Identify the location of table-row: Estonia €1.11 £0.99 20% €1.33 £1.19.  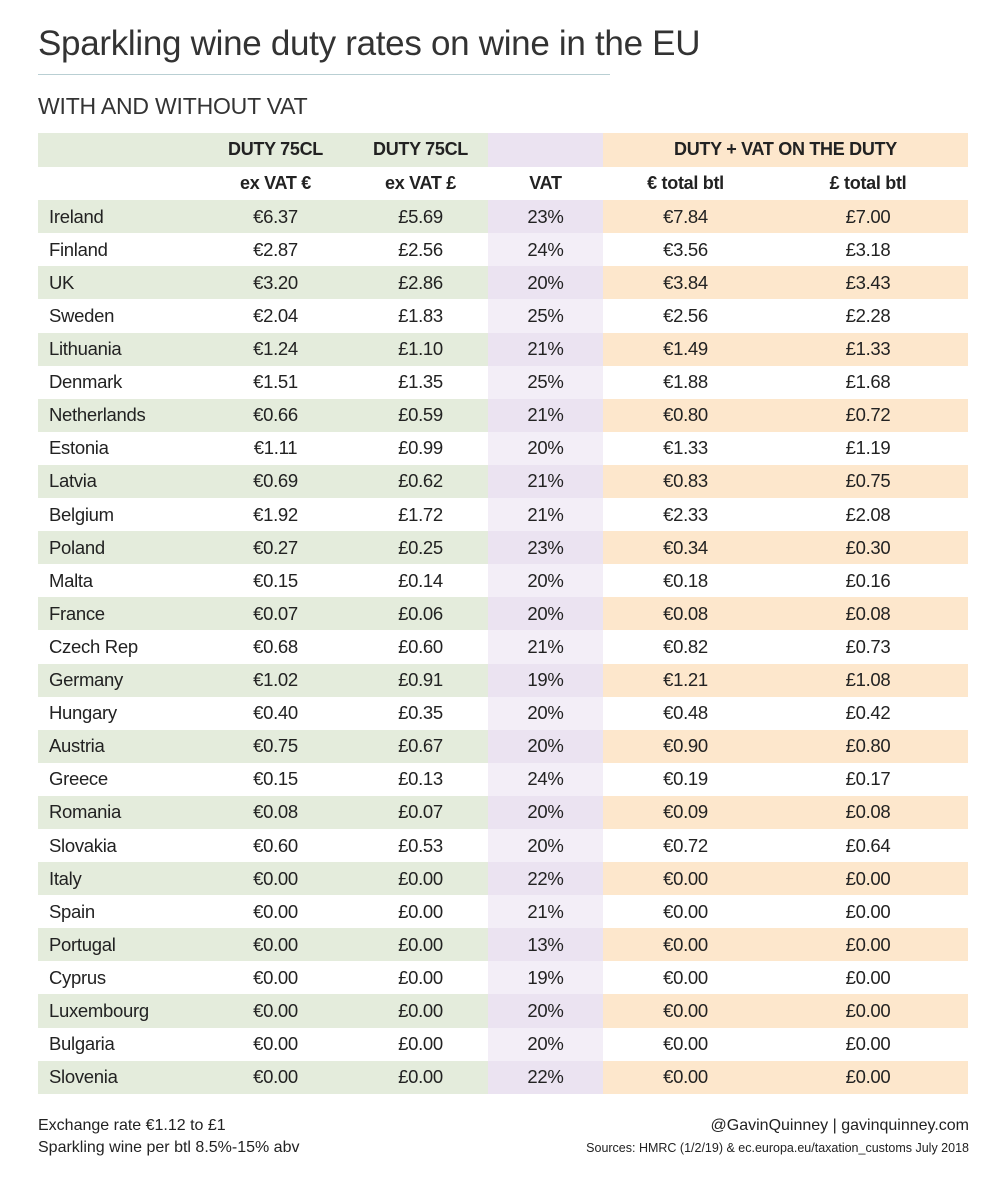
(503, 448).